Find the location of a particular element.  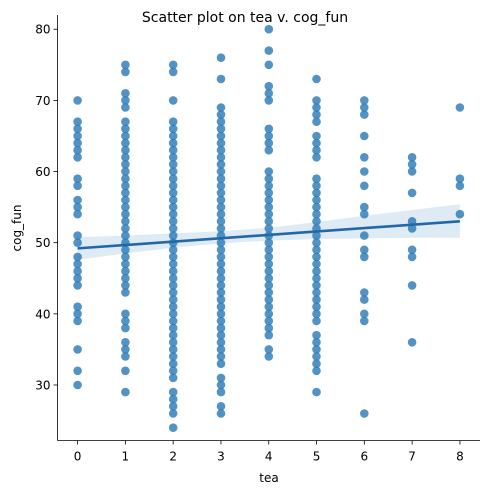

x-tick-label: 8 is located at coordinates (460, 457).